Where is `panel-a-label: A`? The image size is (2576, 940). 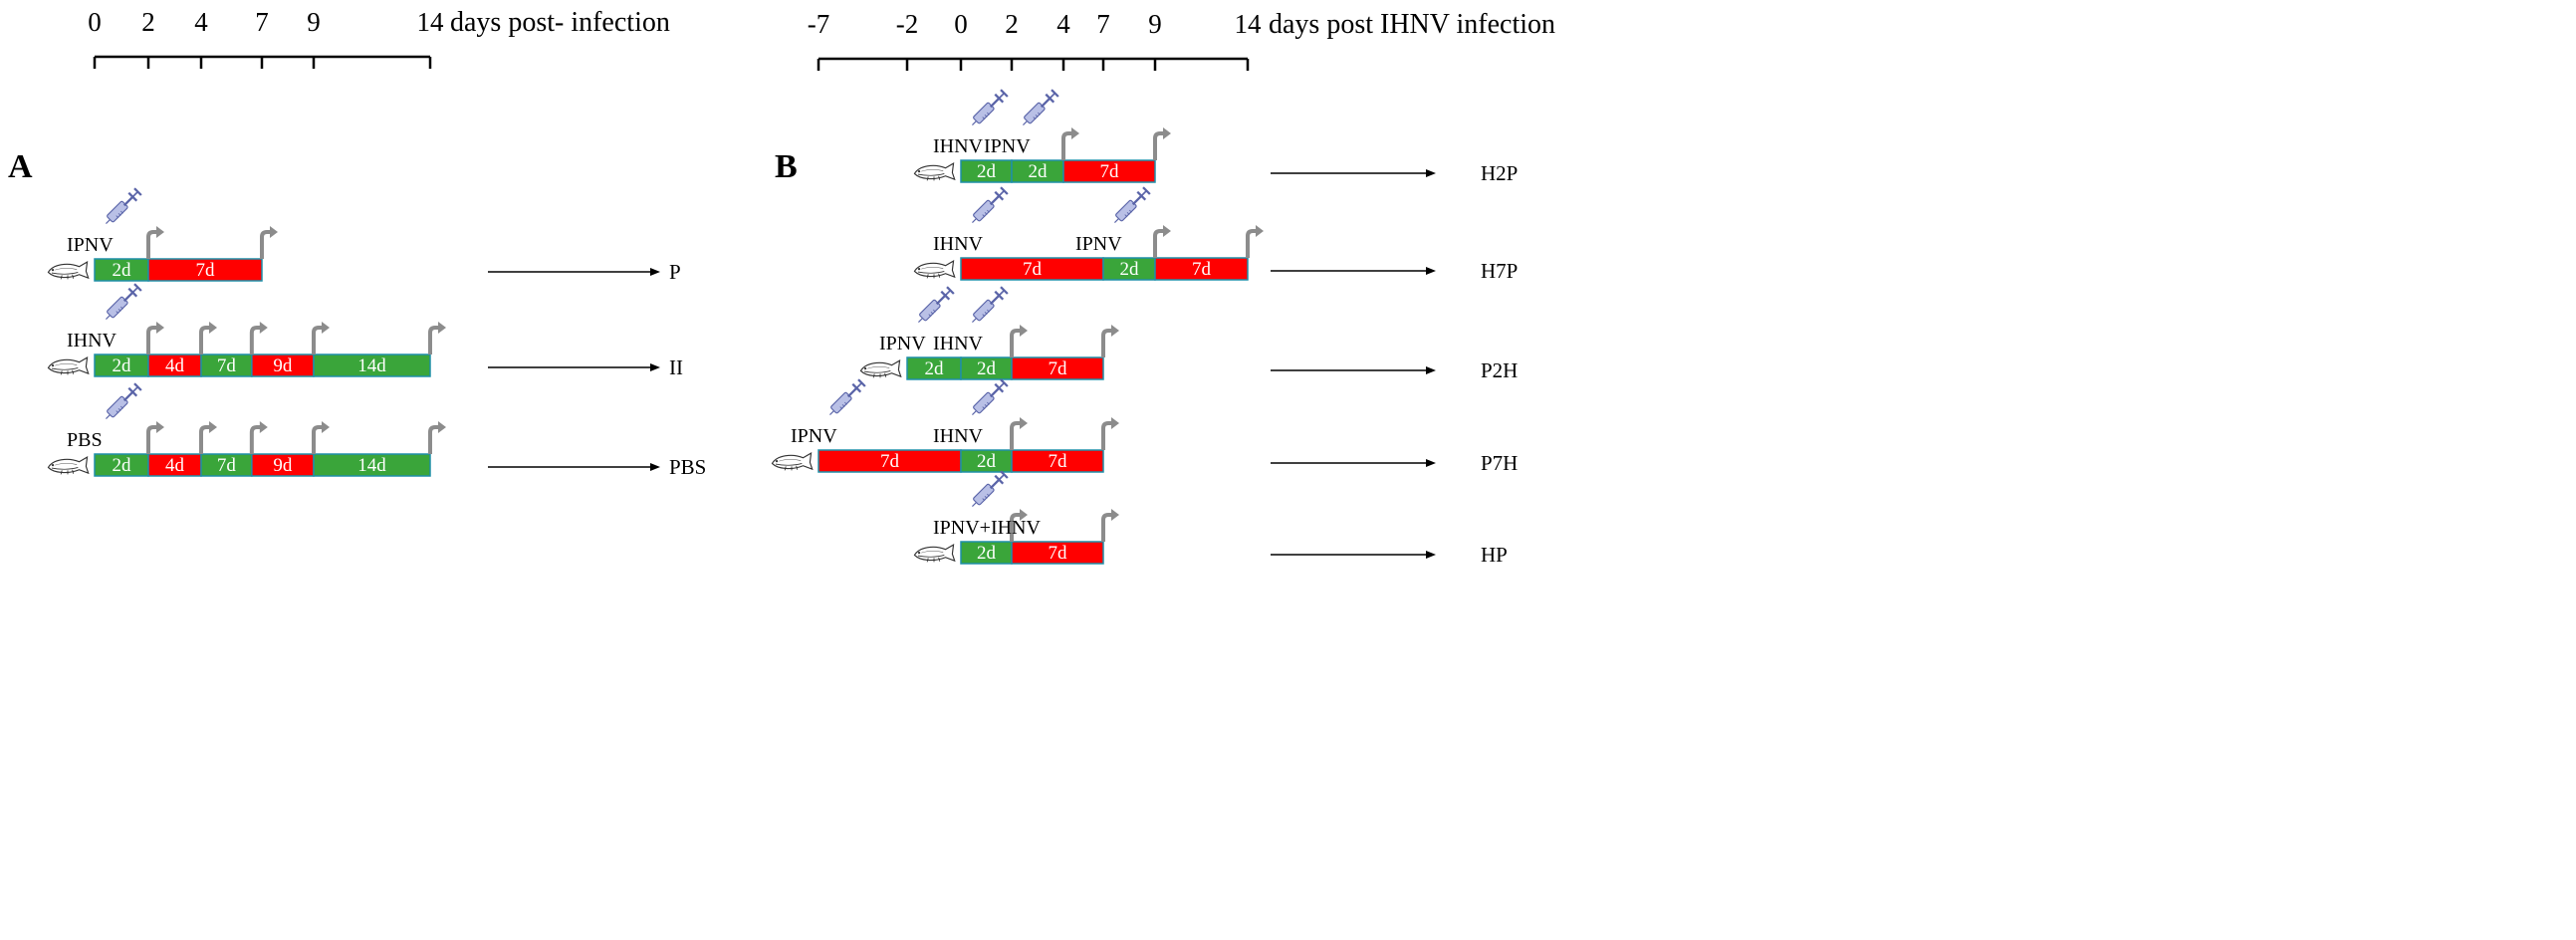
panel-a-label: A is located at coordinates (20, 166).